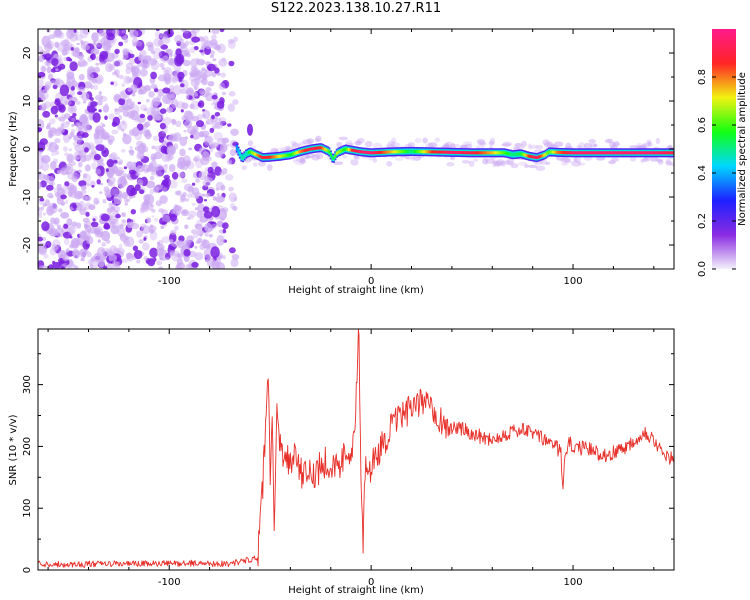 This screenshot has height=600, width=750. What do you see at coordinates (371, 582) in the screenshot?
I see `x-tick-label: 0` at bounding box center [371, 582].